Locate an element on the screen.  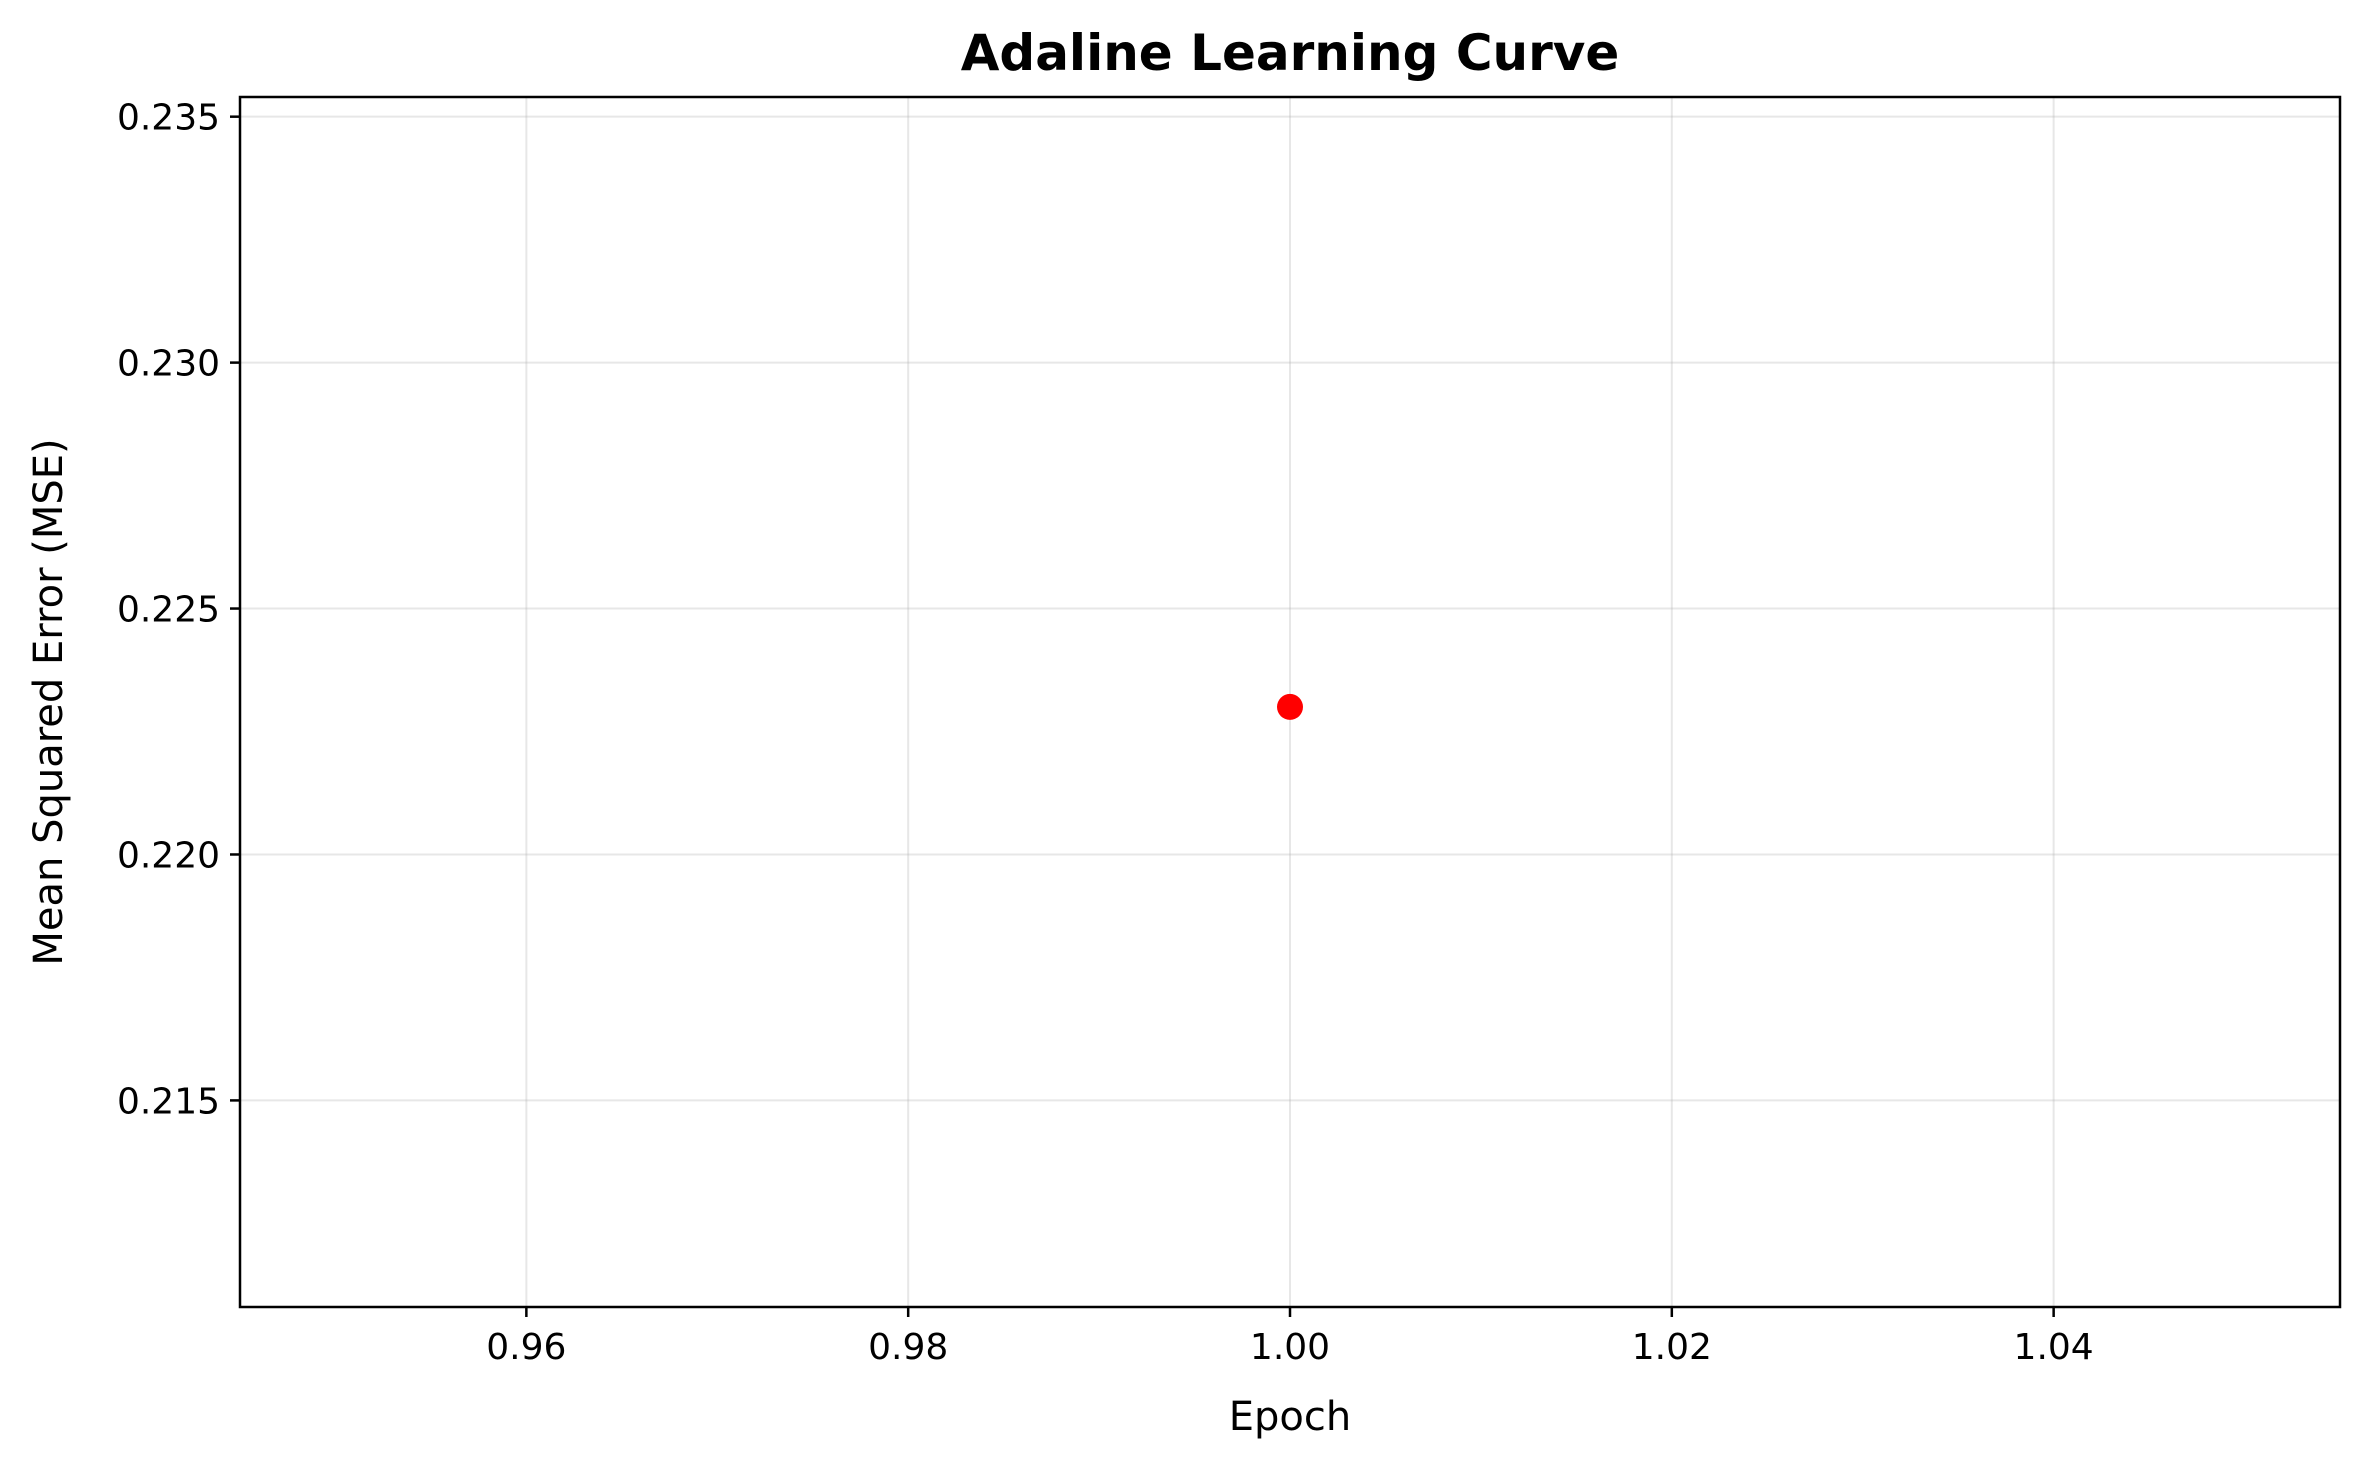
data-series is located at coordinates (1290, 706).